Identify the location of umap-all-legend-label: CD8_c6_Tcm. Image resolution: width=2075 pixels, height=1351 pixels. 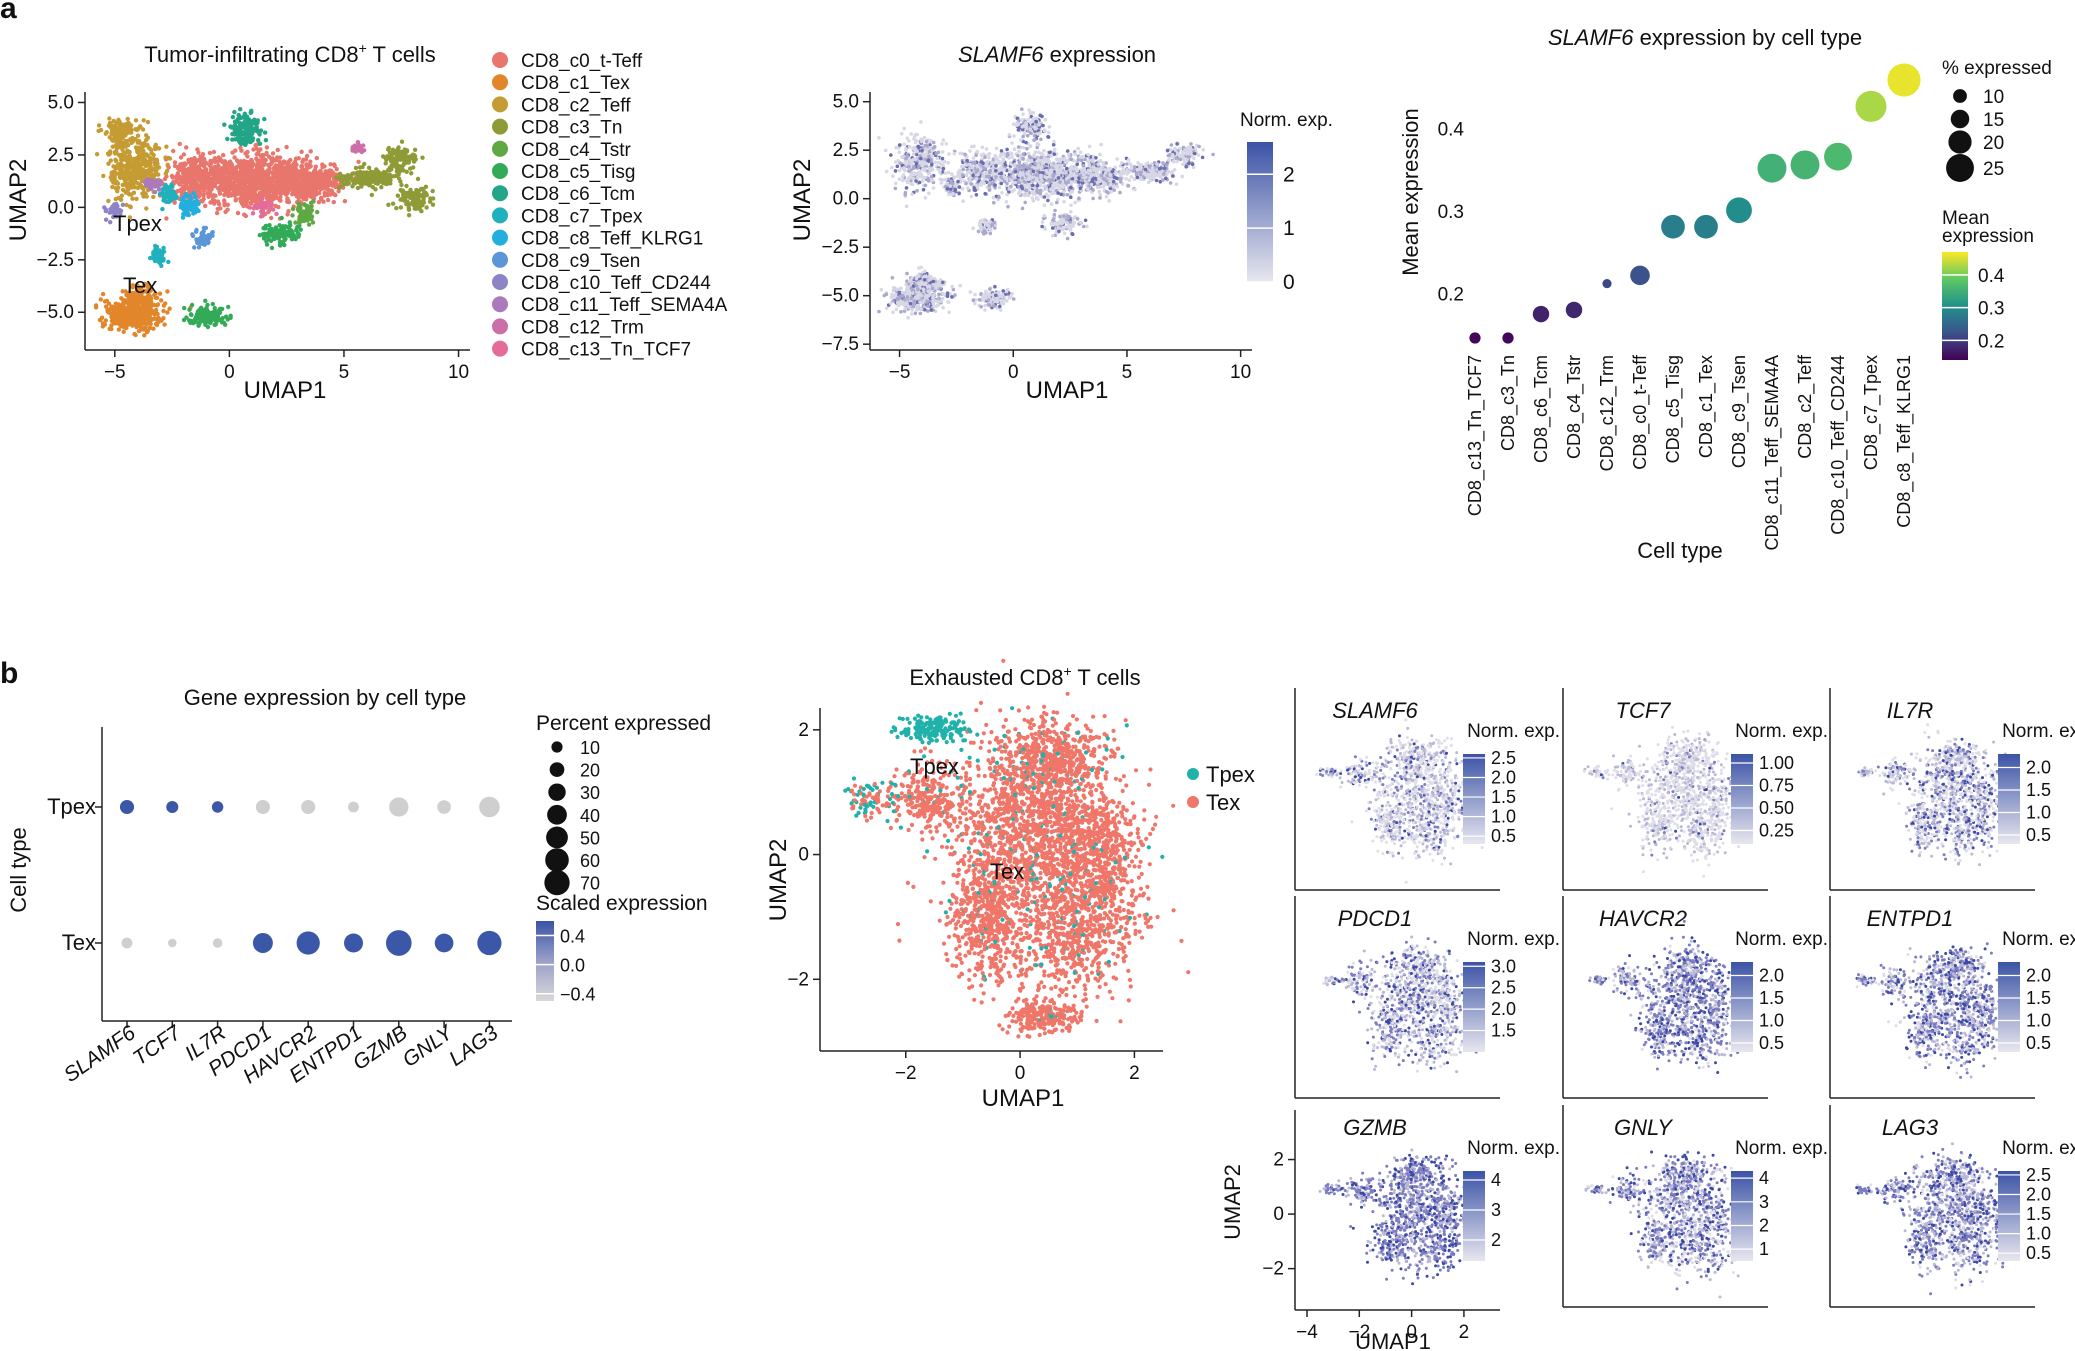
(578, 194).